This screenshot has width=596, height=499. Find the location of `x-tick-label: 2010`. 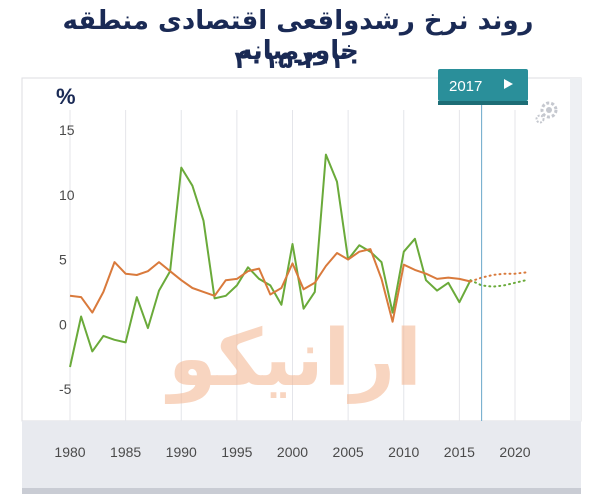

x-tick-label: 2010 is located at coordinates (403, 452).